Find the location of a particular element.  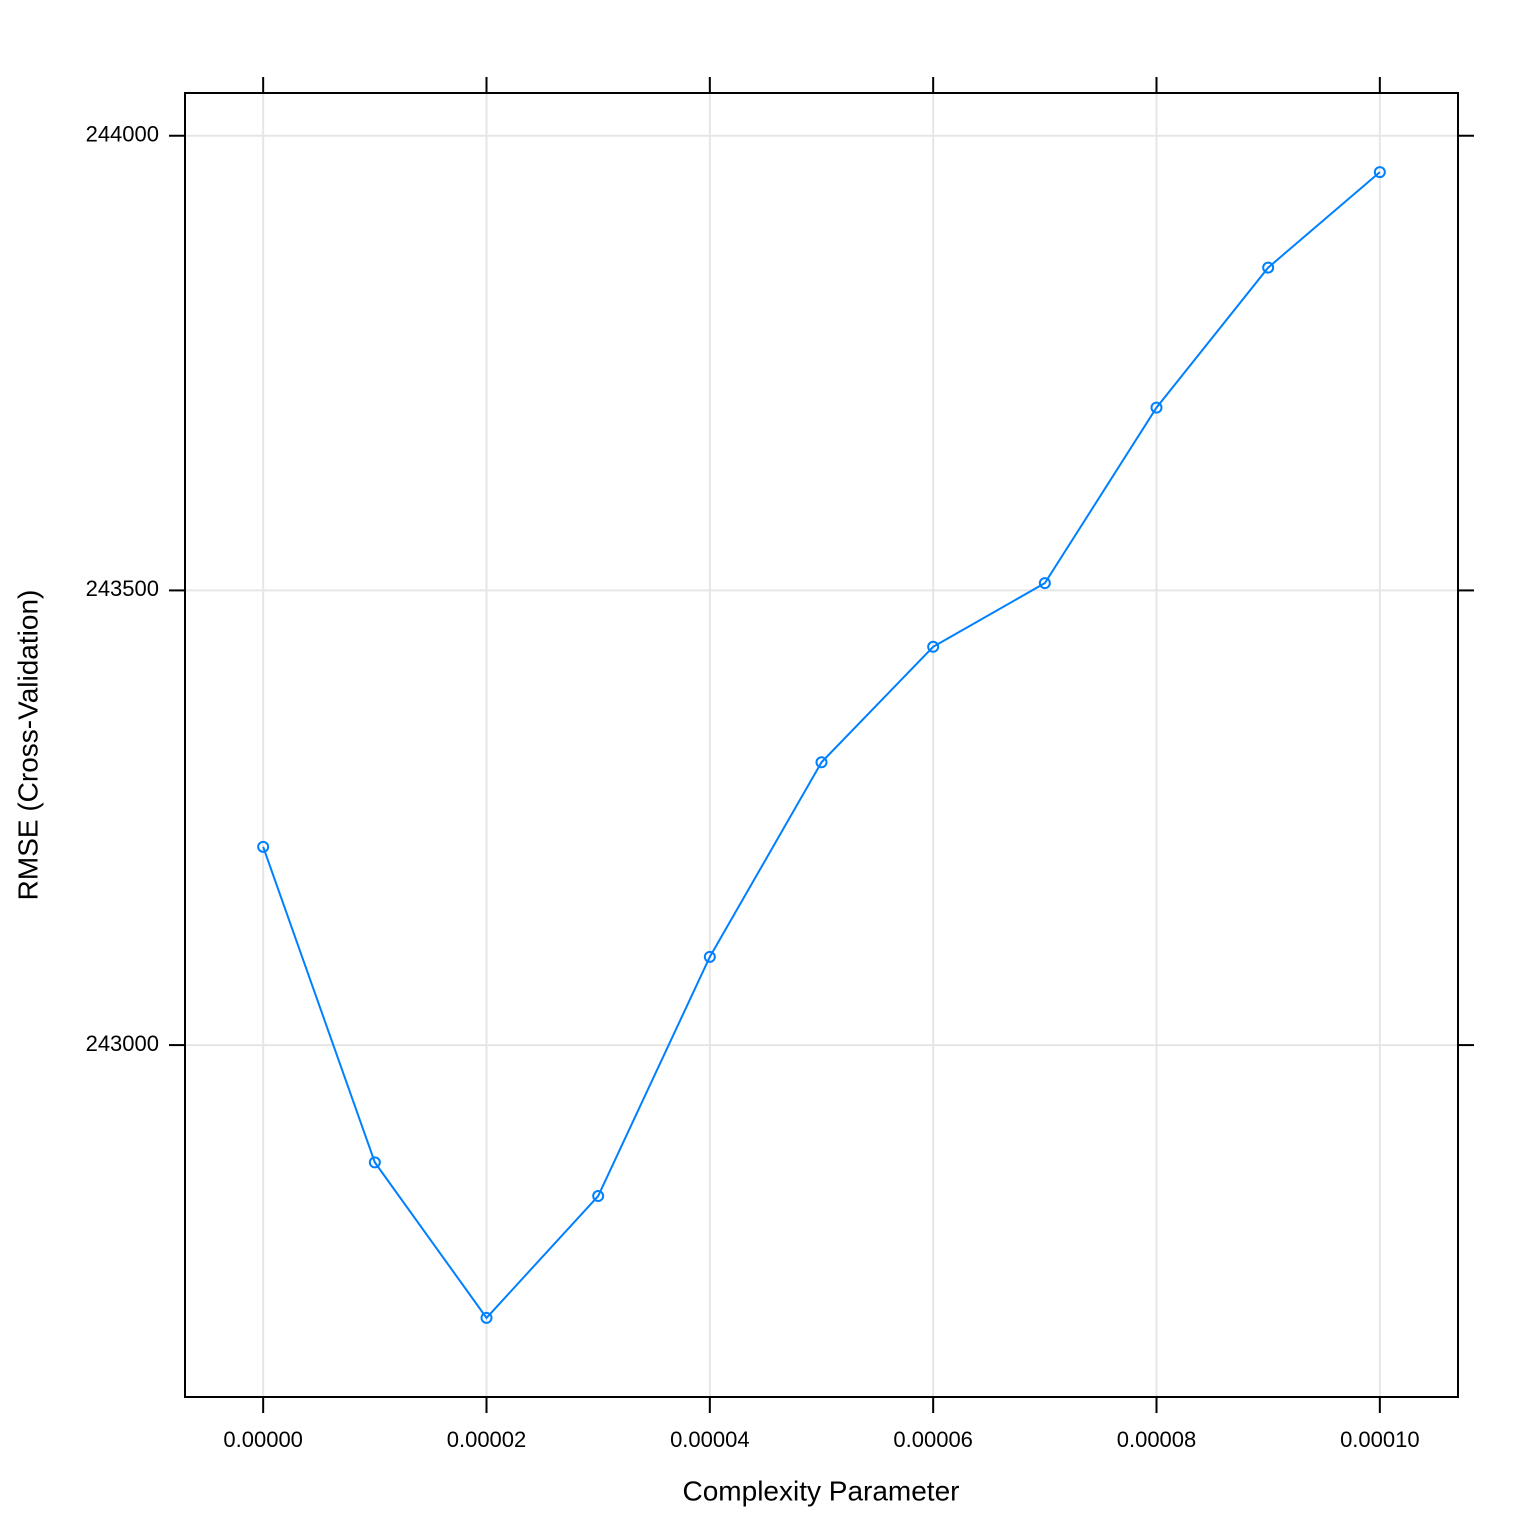

x-tick-label: 0.00010 is located at coordinates (1380, 1439).